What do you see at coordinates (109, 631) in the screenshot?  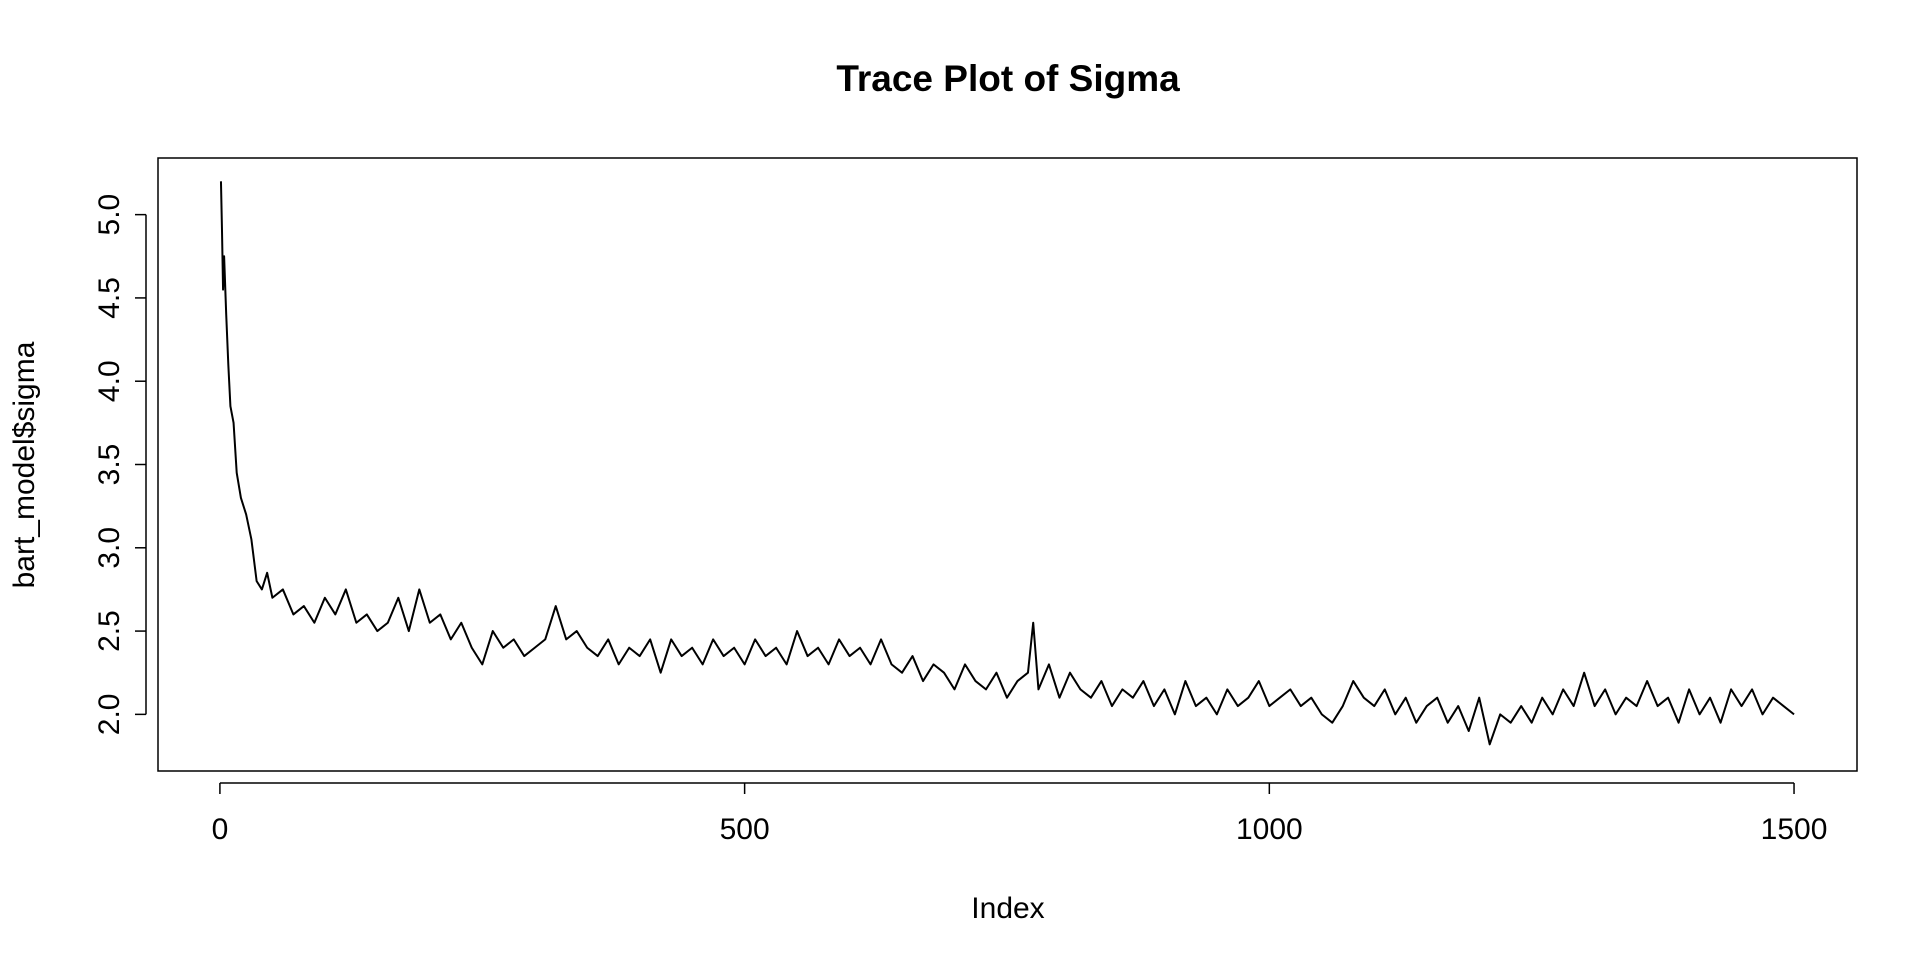 I see `y-tick-label: 2.5` at bounding box center [109, 631].